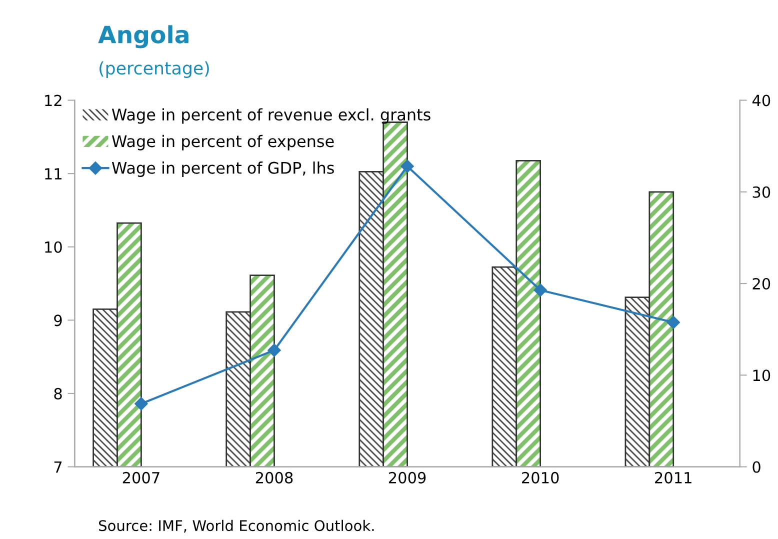 This screenshot has width=778, height=539. What do you see at coordinates (756, 467) in the screenshot?
I see `y2-tick-label: 0` at bounding box center [756, 467].